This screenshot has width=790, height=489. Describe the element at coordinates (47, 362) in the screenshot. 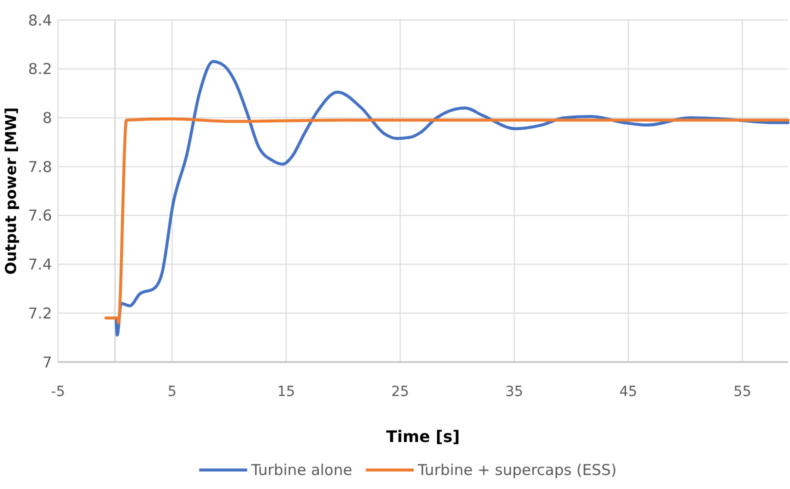

I see `y-tick-label: 7` at that location.